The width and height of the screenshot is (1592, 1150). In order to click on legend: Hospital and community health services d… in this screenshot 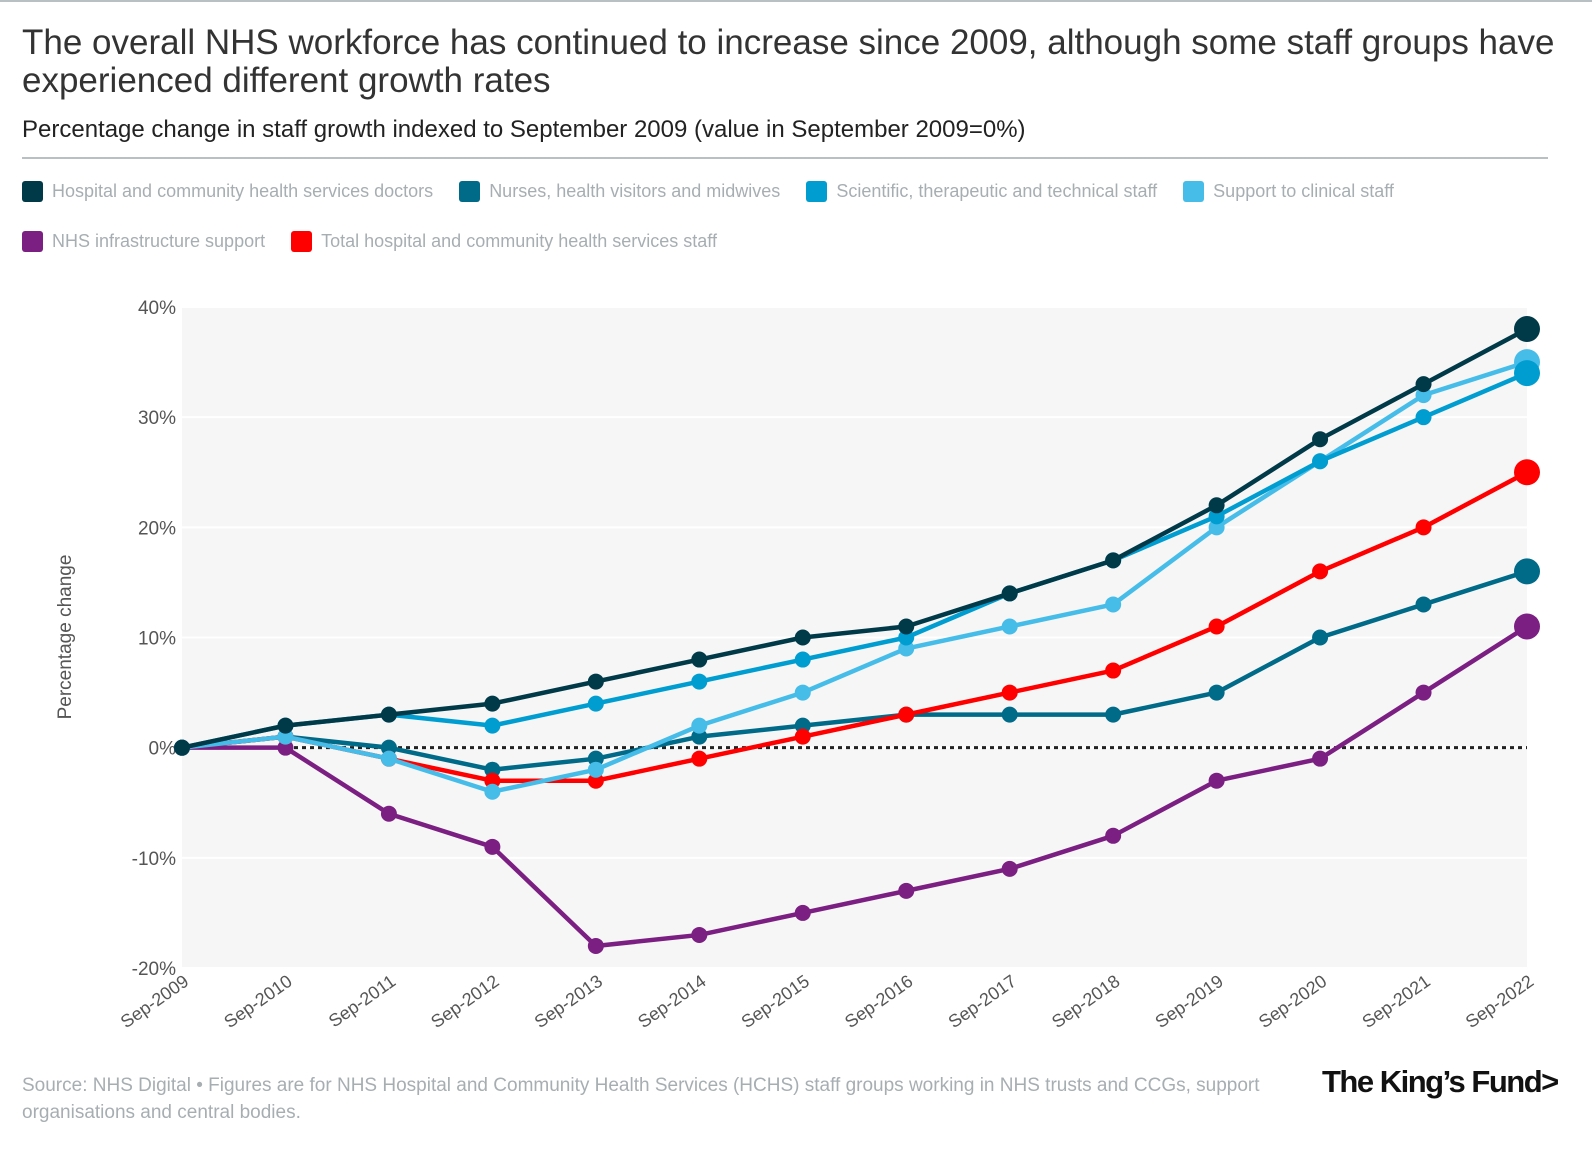, I will do `click(772, 216)`.